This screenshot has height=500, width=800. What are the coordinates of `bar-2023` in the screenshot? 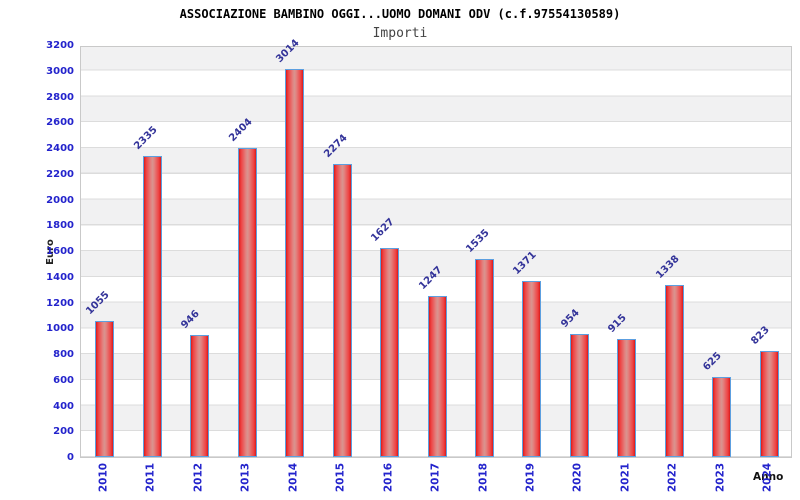 It's located at (722, 416).